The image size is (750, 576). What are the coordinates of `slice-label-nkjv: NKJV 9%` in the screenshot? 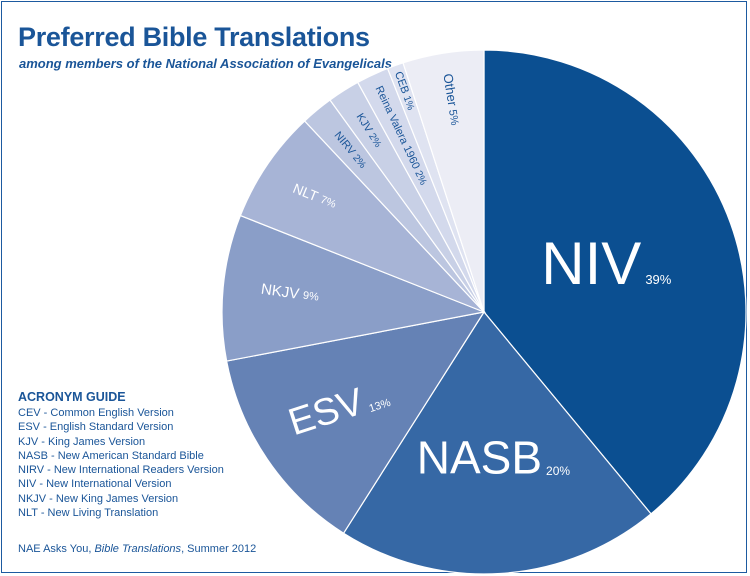 It's located at (290, 293).